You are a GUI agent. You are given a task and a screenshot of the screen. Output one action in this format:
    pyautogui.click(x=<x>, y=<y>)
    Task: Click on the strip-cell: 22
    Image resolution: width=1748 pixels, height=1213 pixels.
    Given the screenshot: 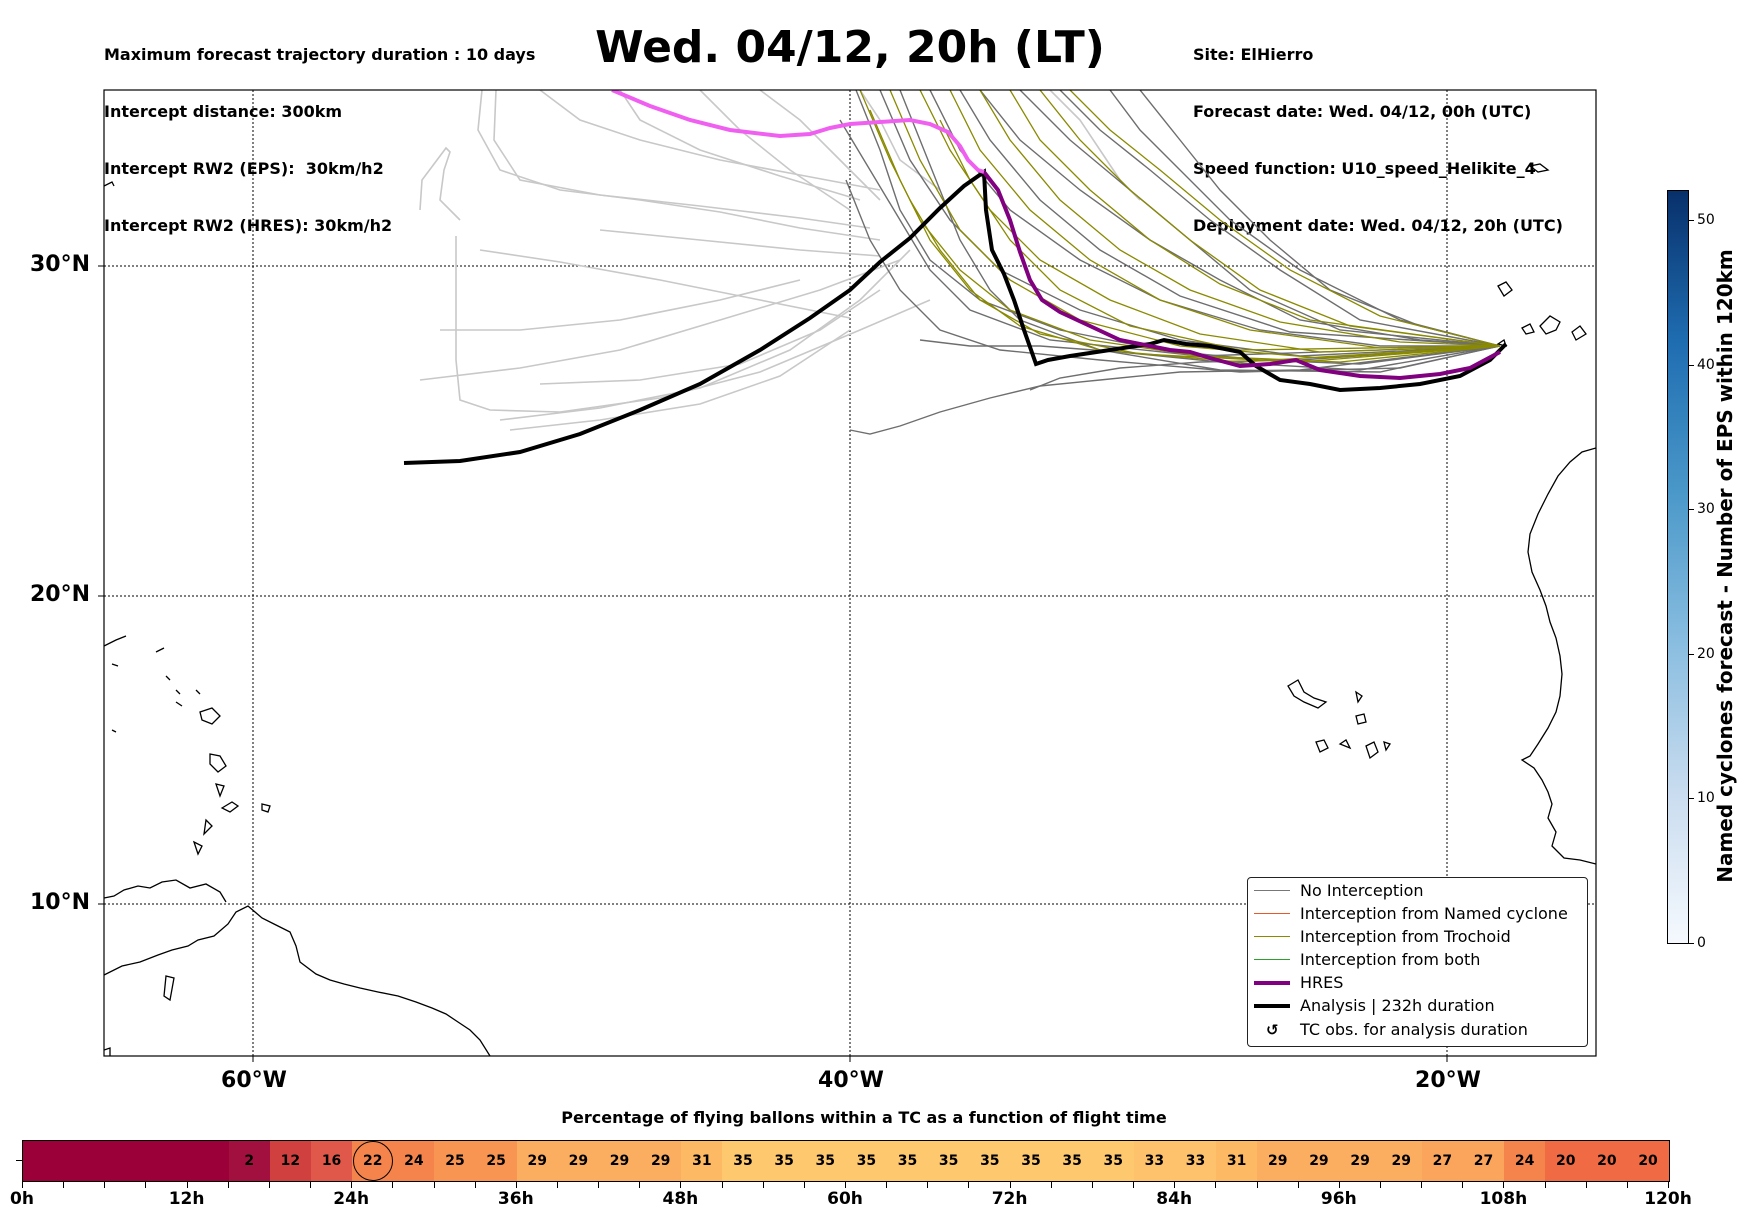 What is the action you would take?
    pyautogui.click(x=373, y=1161)
    